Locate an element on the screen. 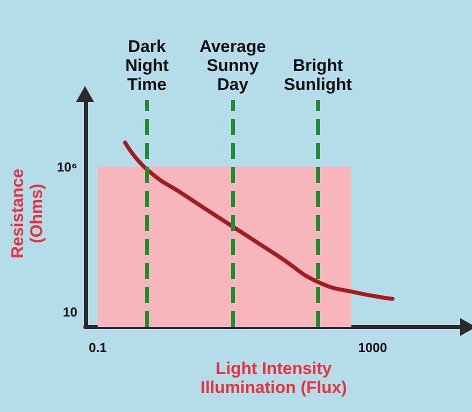 The height and width of the screenshot is (412, 472). y-tick-label: 10 is located at coordinates (70, 312).